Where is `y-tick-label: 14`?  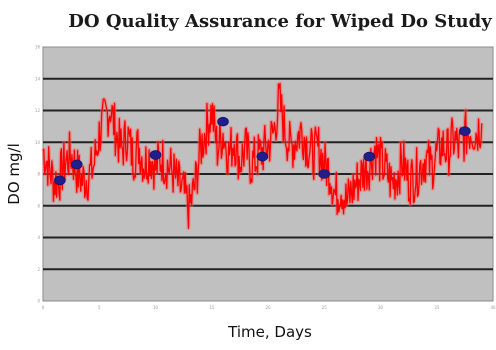
y-tick-label: 14 is located at coordinates (38, 78).